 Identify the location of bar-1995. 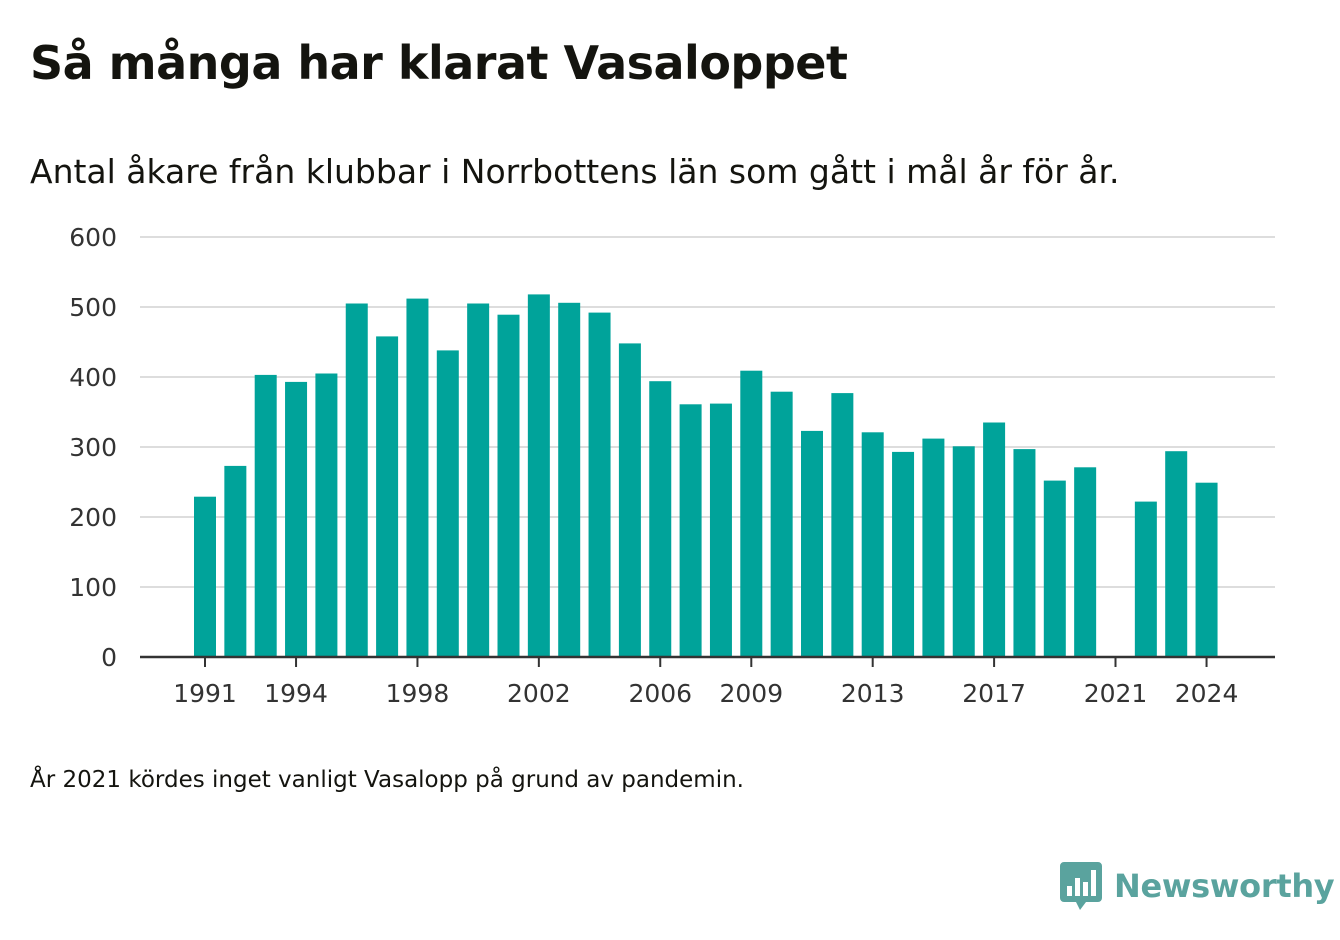
(326, 515).